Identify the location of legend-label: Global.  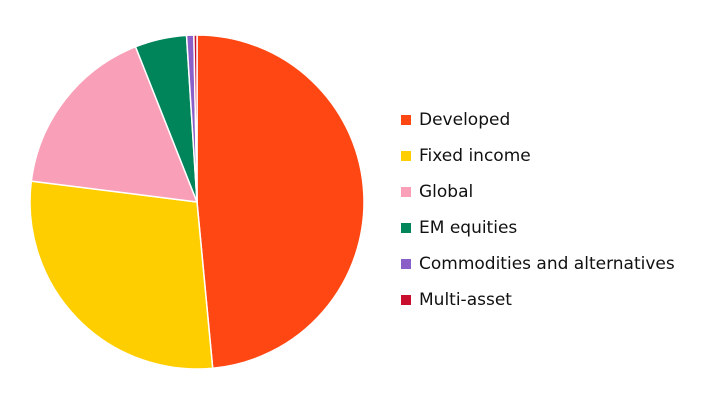
(446, 192).